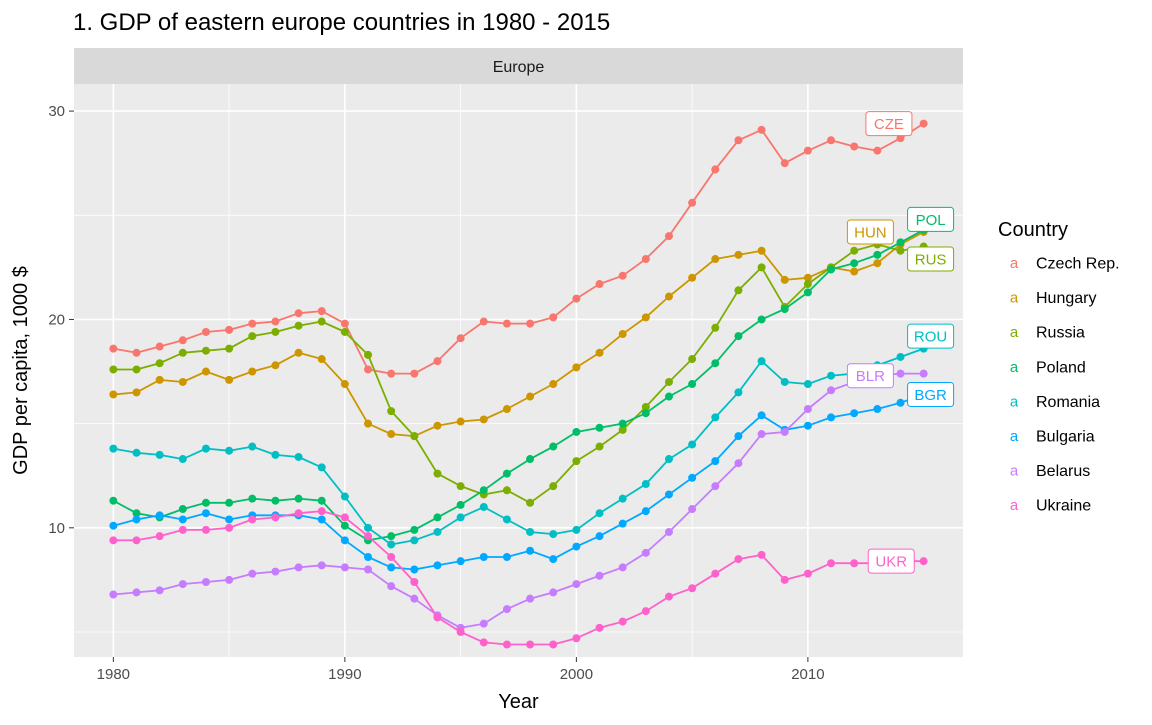 The width and height of the screenshot is (1152, 725). Describe the element at coordinates (519, 67) in the screenshot. I see `facet-strip-label: Europe` at that location.